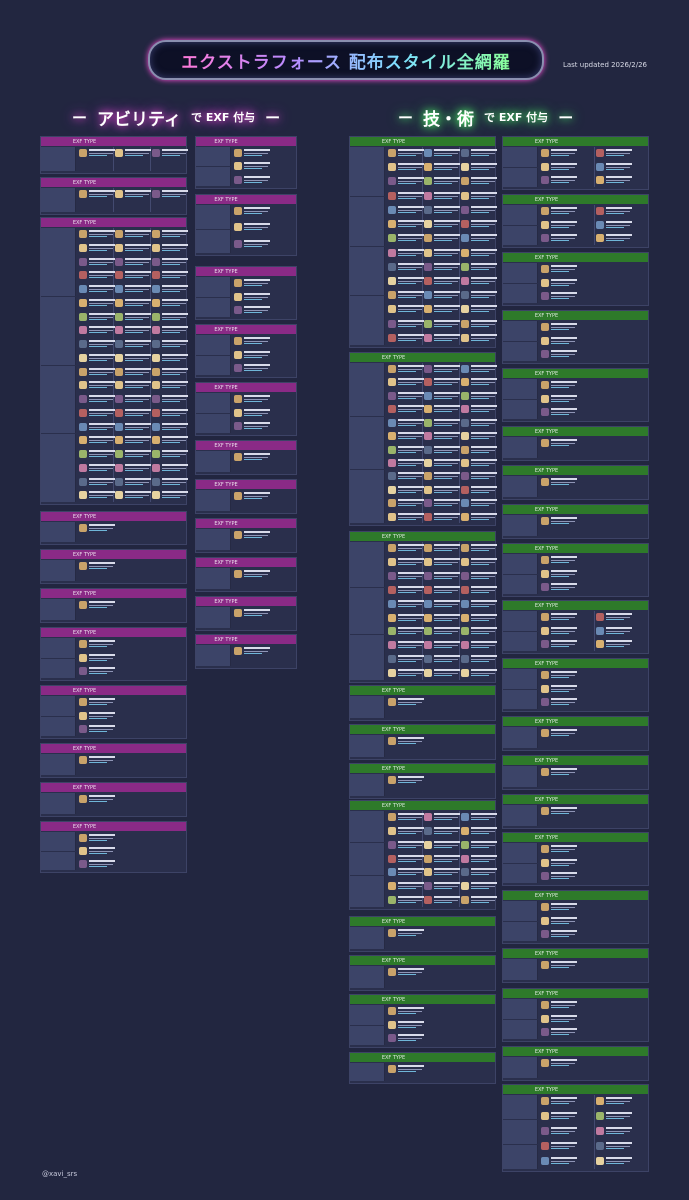 The width and height of the screenshot is (689, 1200). I want to click on ability-section-heading: ー アビリティ で EXF 付与 ー, so click(192, 117).